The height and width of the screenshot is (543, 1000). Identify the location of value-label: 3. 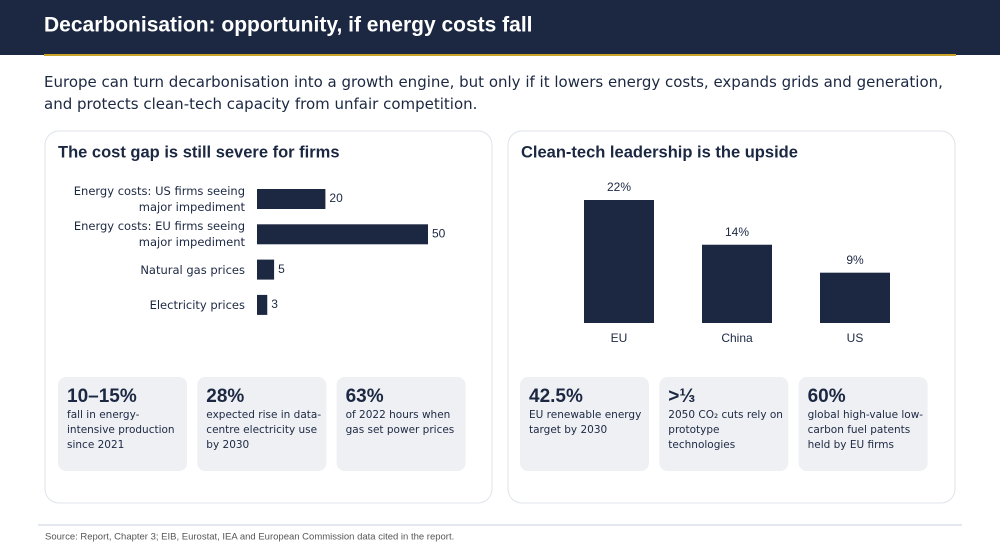
(274, 304).